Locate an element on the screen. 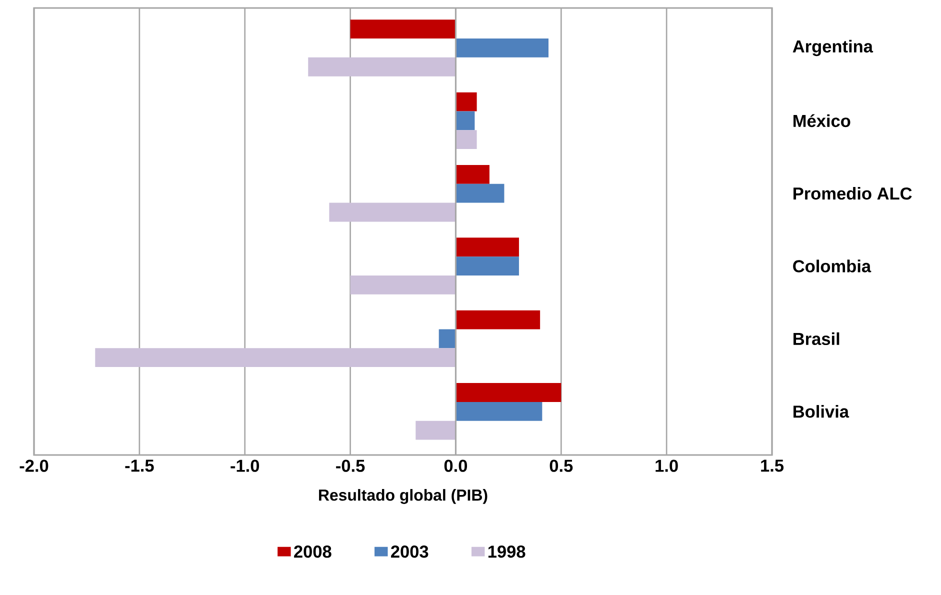 The width and height of the screenshot is (941, 595). y-tick-label: Argentina is located at coordinates (833, 48).